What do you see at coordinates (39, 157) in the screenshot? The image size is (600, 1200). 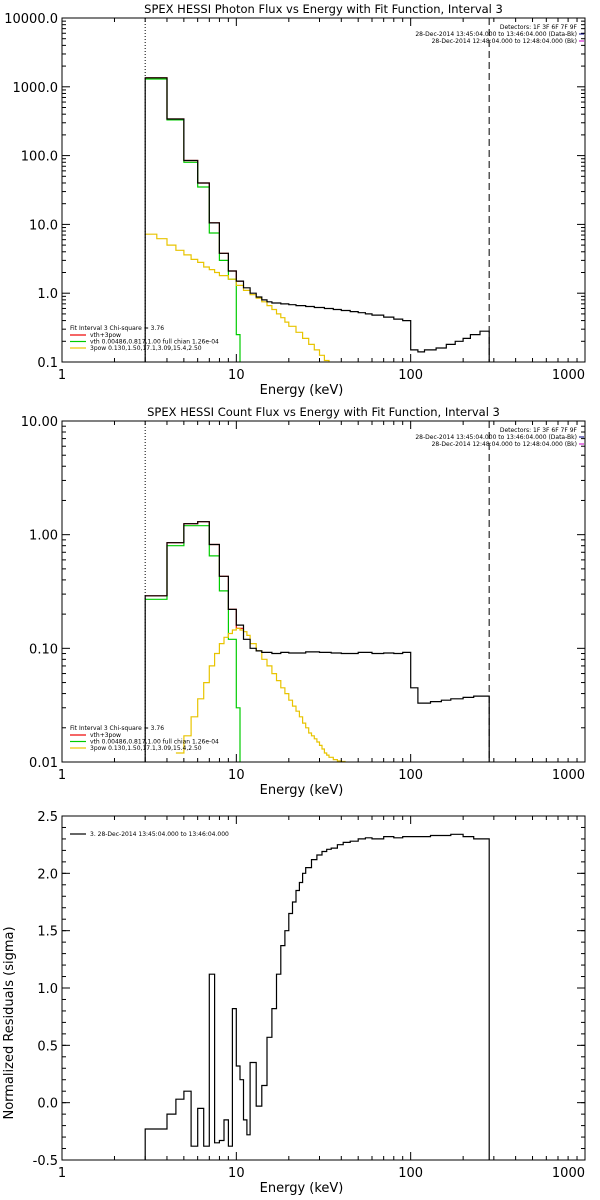 I see `y-tick-label: 100.0` at bounding box center [39, 157].